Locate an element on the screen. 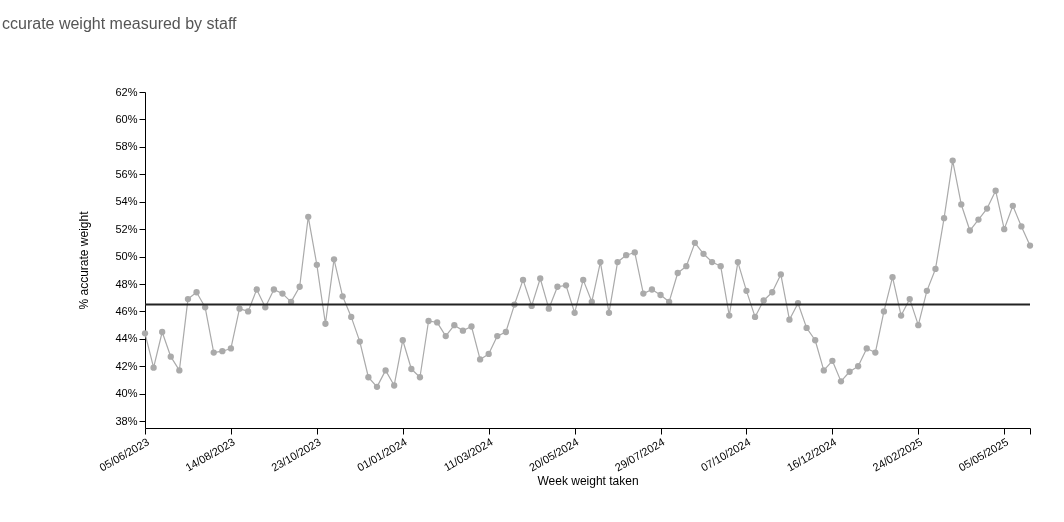 The width and height of the screenshot is (1064, 522). y-tick-label: 44% is located at coordinates (126, 338).